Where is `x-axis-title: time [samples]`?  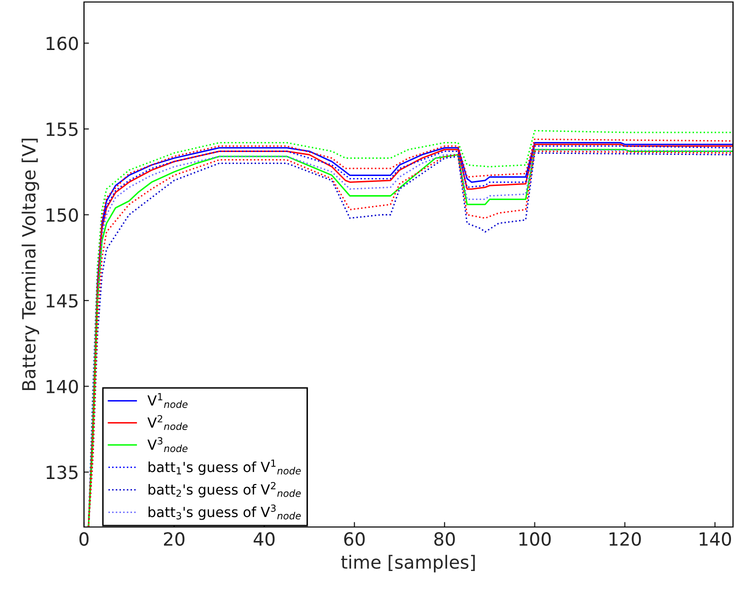 x-axis-title: time [samples] is located at coordinates (408, 563).